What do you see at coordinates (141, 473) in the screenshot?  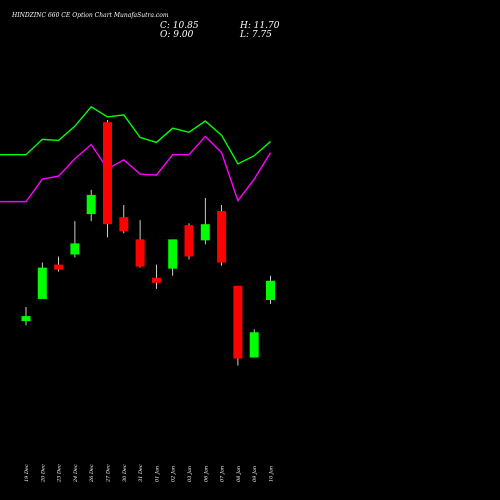 I see `x-tick-label: 31 Dec` at bounding box center [141, 473].